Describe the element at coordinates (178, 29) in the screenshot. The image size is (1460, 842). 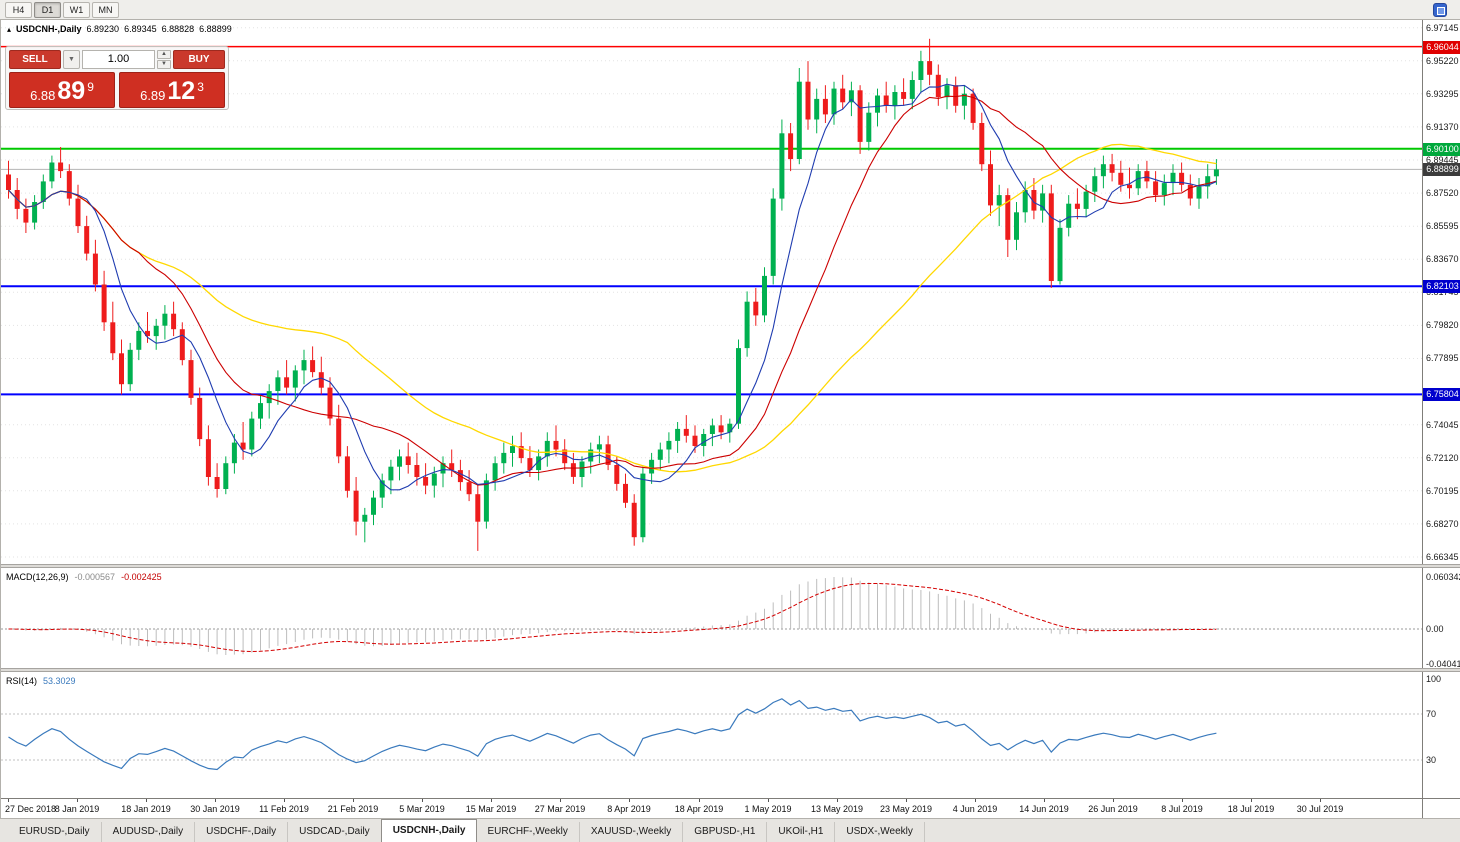
I see `low-value: 6.88828` at that location.